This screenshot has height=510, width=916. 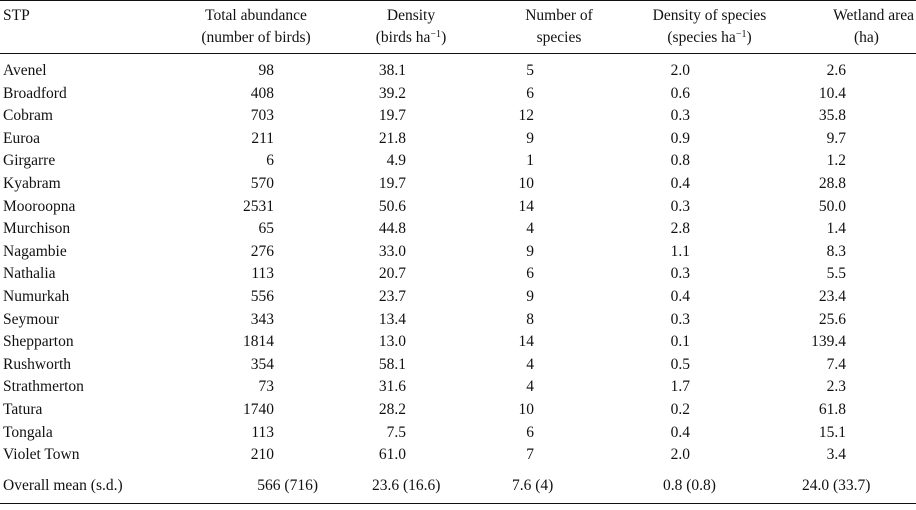 What do you see at coordinates (29, 274) in the screenshot?
I see `stp-name-cell: Nathalia` at bounding box center [29, 274].